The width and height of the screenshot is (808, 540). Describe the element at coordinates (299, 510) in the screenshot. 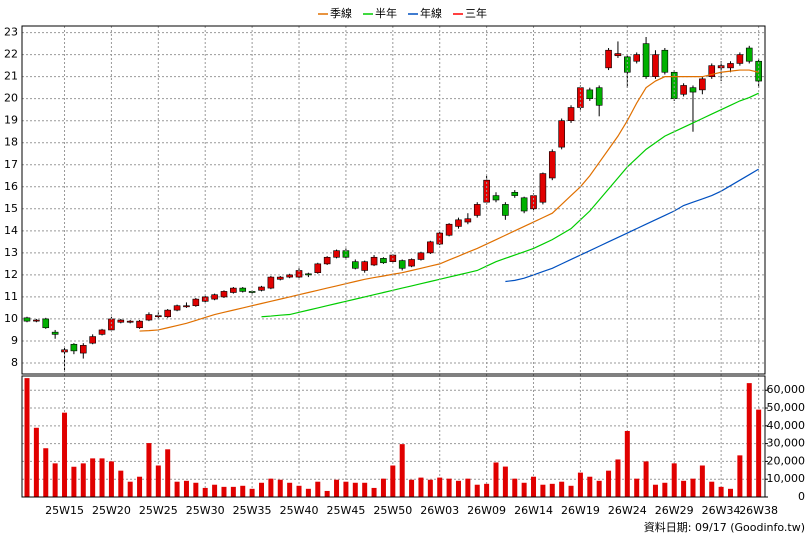

I see `x-tick-label: 25W40` at that location.